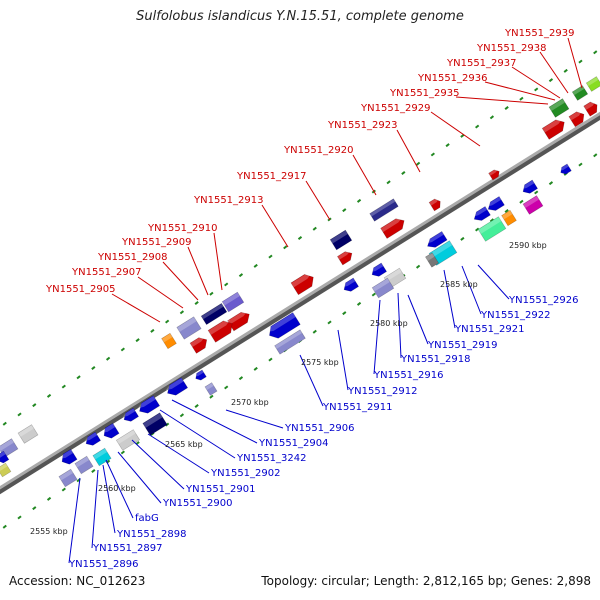  I want to click on gene-label: YN1551_2919, so click(462, 345).